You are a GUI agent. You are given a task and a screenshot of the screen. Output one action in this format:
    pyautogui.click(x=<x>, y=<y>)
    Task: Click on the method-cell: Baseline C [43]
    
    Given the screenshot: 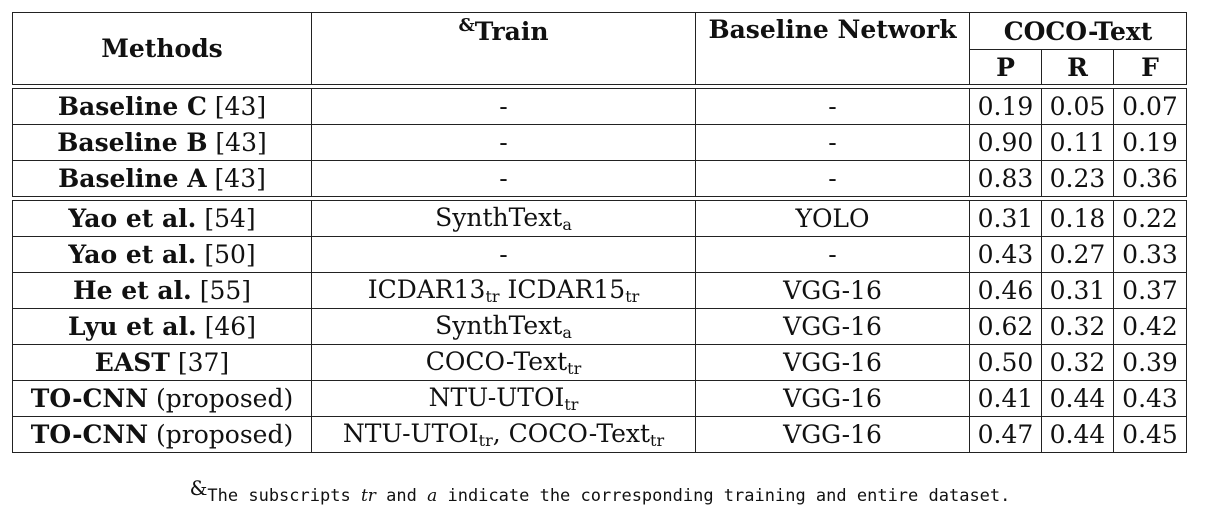 What is the action you would take?
    pyautogui.click(x=162, y=106)
    